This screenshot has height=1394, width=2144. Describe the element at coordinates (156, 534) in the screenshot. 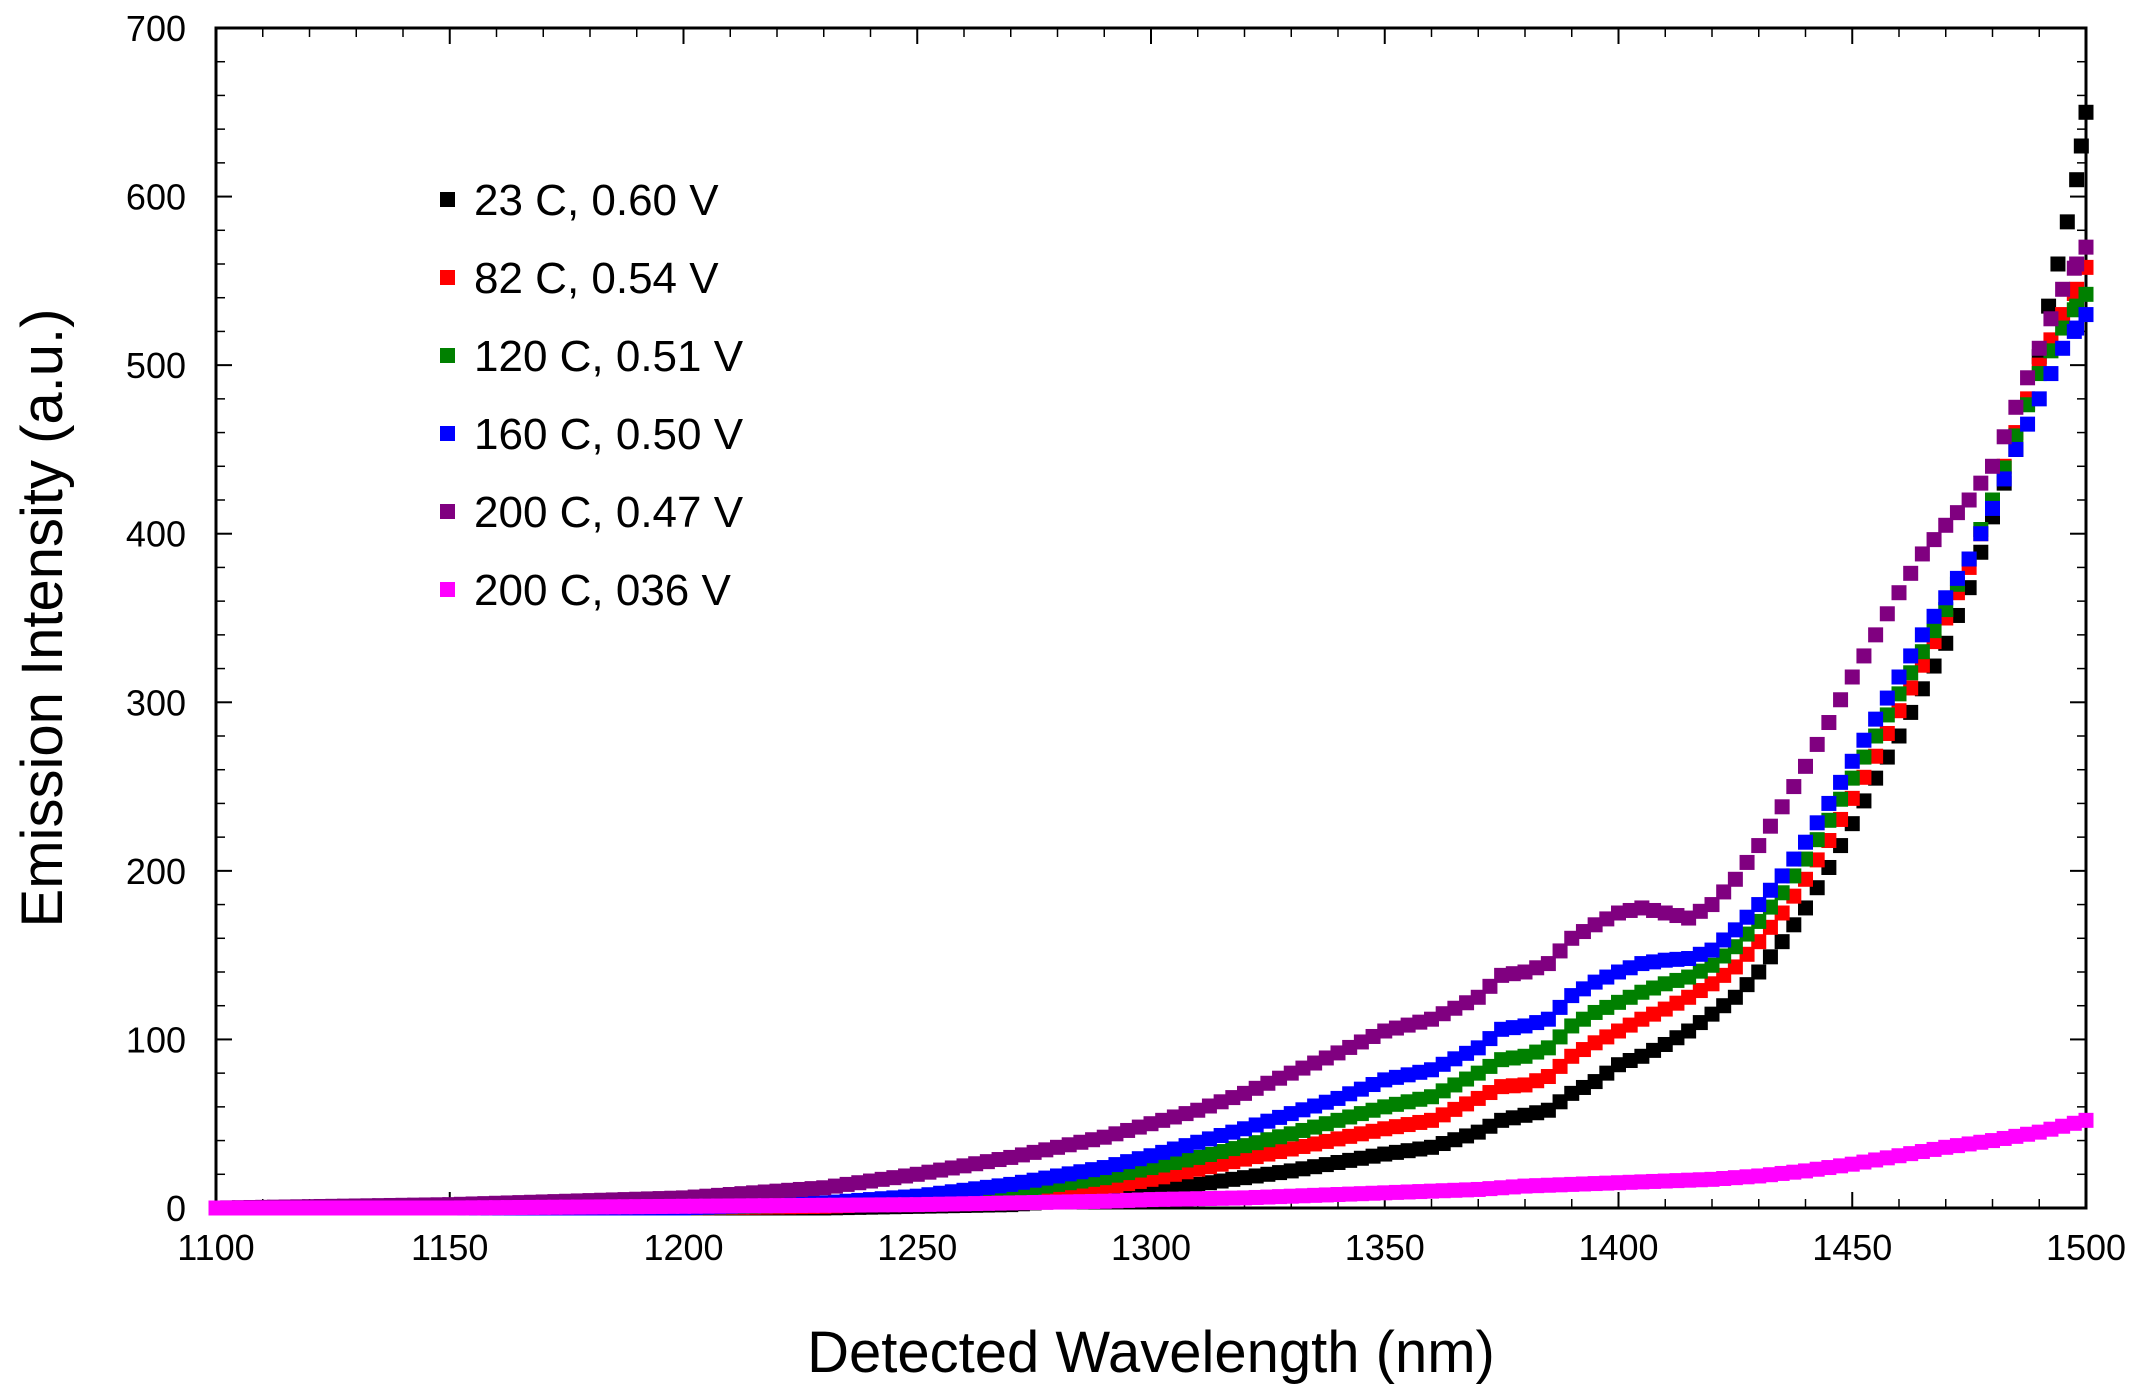

I see `y-tick-label: 400` at that location.